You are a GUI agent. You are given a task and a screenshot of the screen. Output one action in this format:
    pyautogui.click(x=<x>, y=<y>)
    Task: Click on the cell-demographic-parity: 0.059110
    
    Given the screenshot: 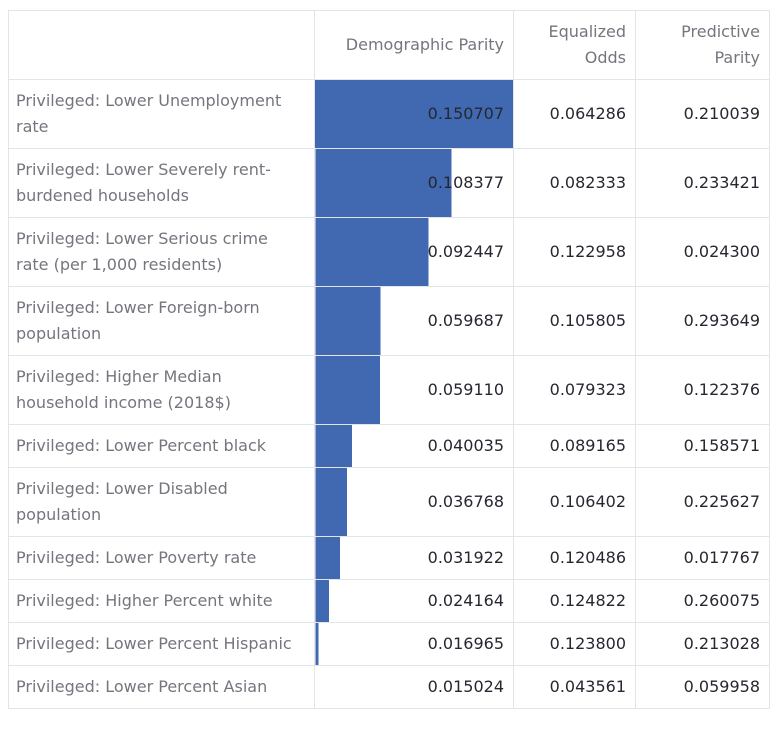 What is the action you would take?
    pyautogui.click(x=414, y=390)
    